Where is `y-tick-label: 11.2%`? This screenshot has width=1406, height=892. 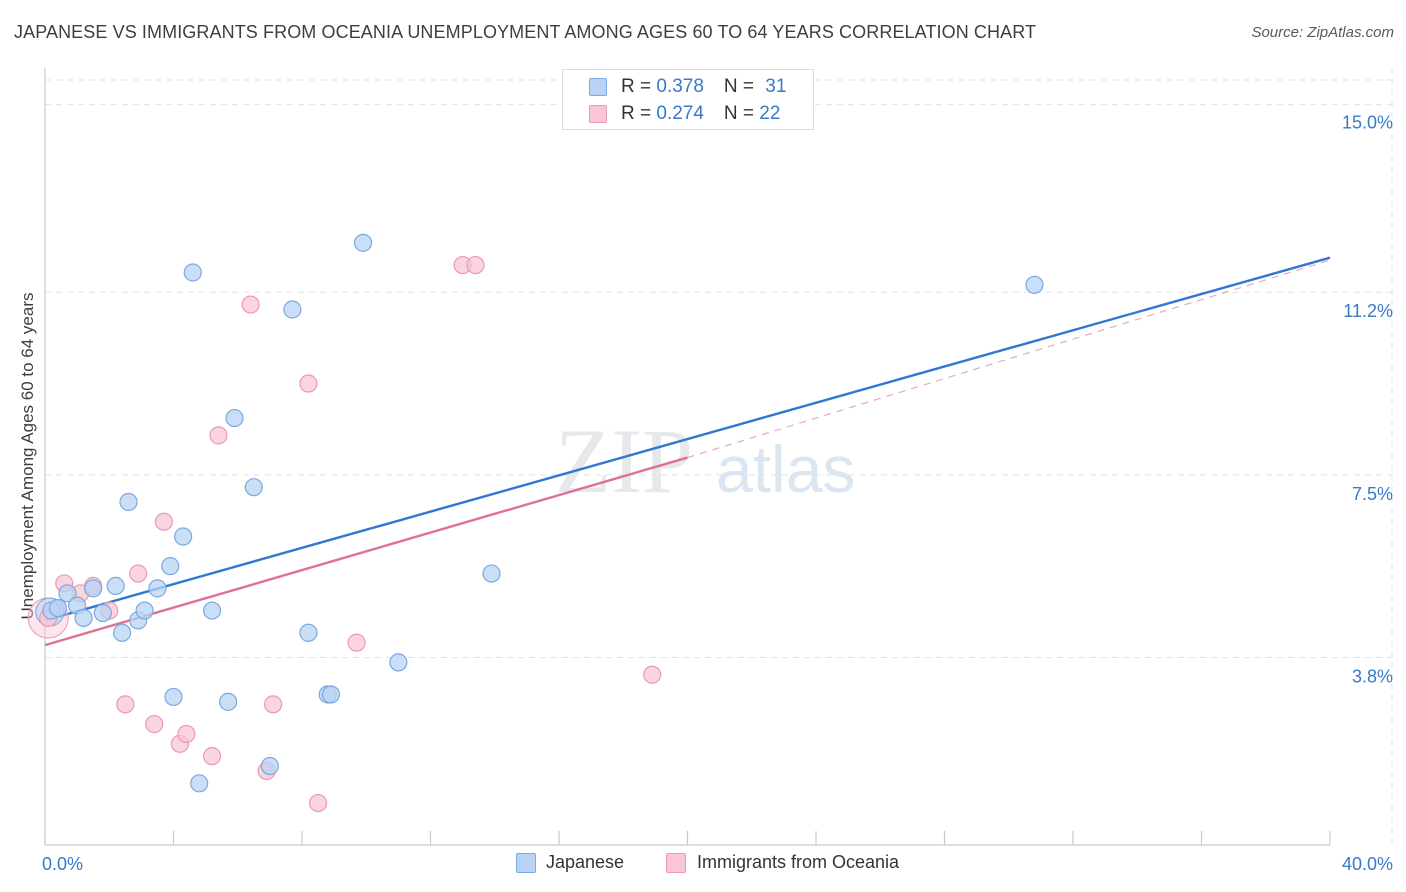
y-tick-label: 11.2% is located at coordinates (1368, 311).